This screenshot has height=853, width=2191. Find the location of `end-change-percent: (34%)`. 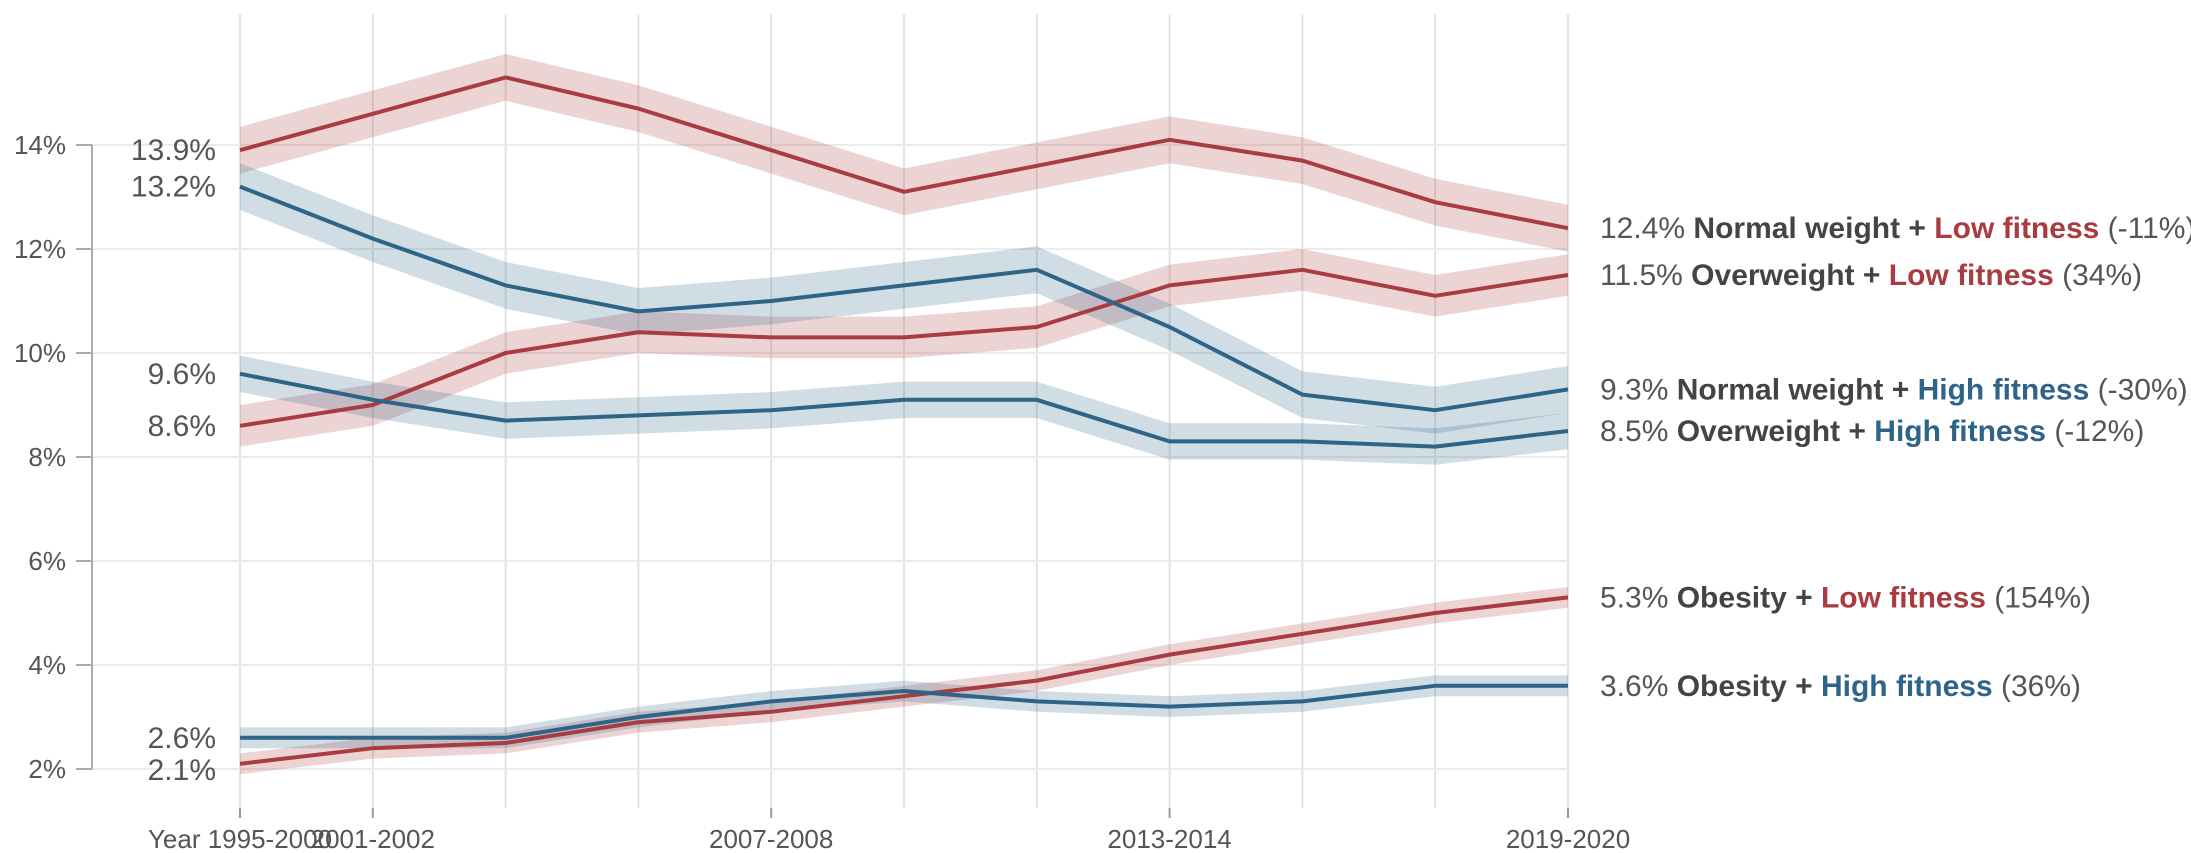

end-change-percent: (34%) is located at coordinates (2098, 275).